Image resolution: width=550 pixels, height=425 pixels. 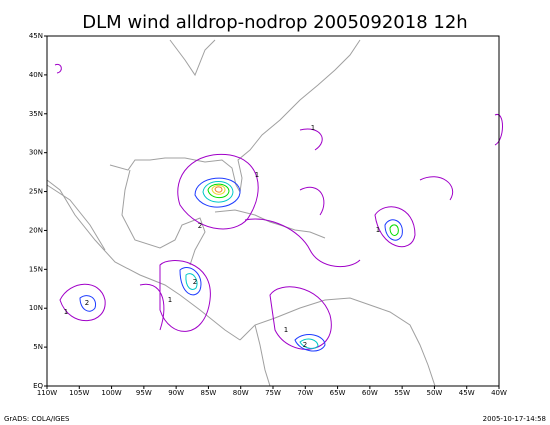 I want to click on lon-label: 95W, so click(x=144, y=393).